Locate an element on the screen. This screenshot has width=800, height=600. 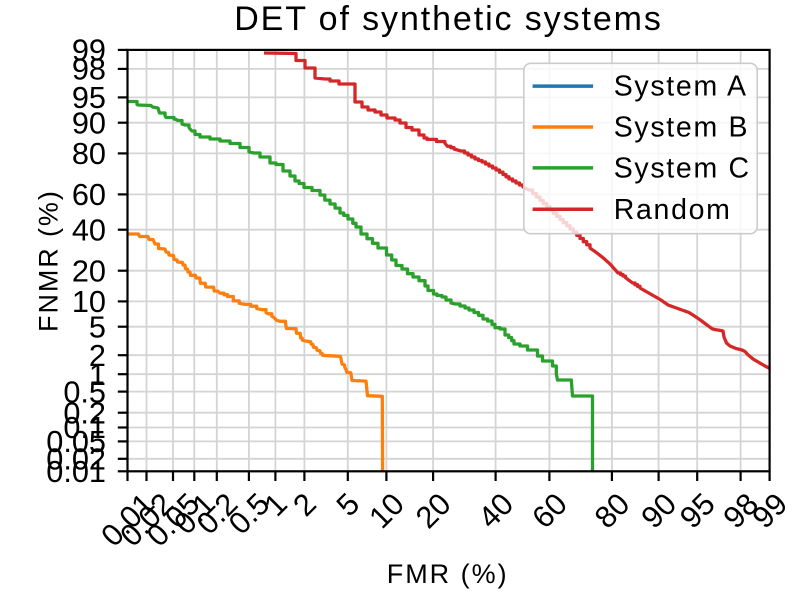
svg-text: 40 is located at coordinates (89, 230).